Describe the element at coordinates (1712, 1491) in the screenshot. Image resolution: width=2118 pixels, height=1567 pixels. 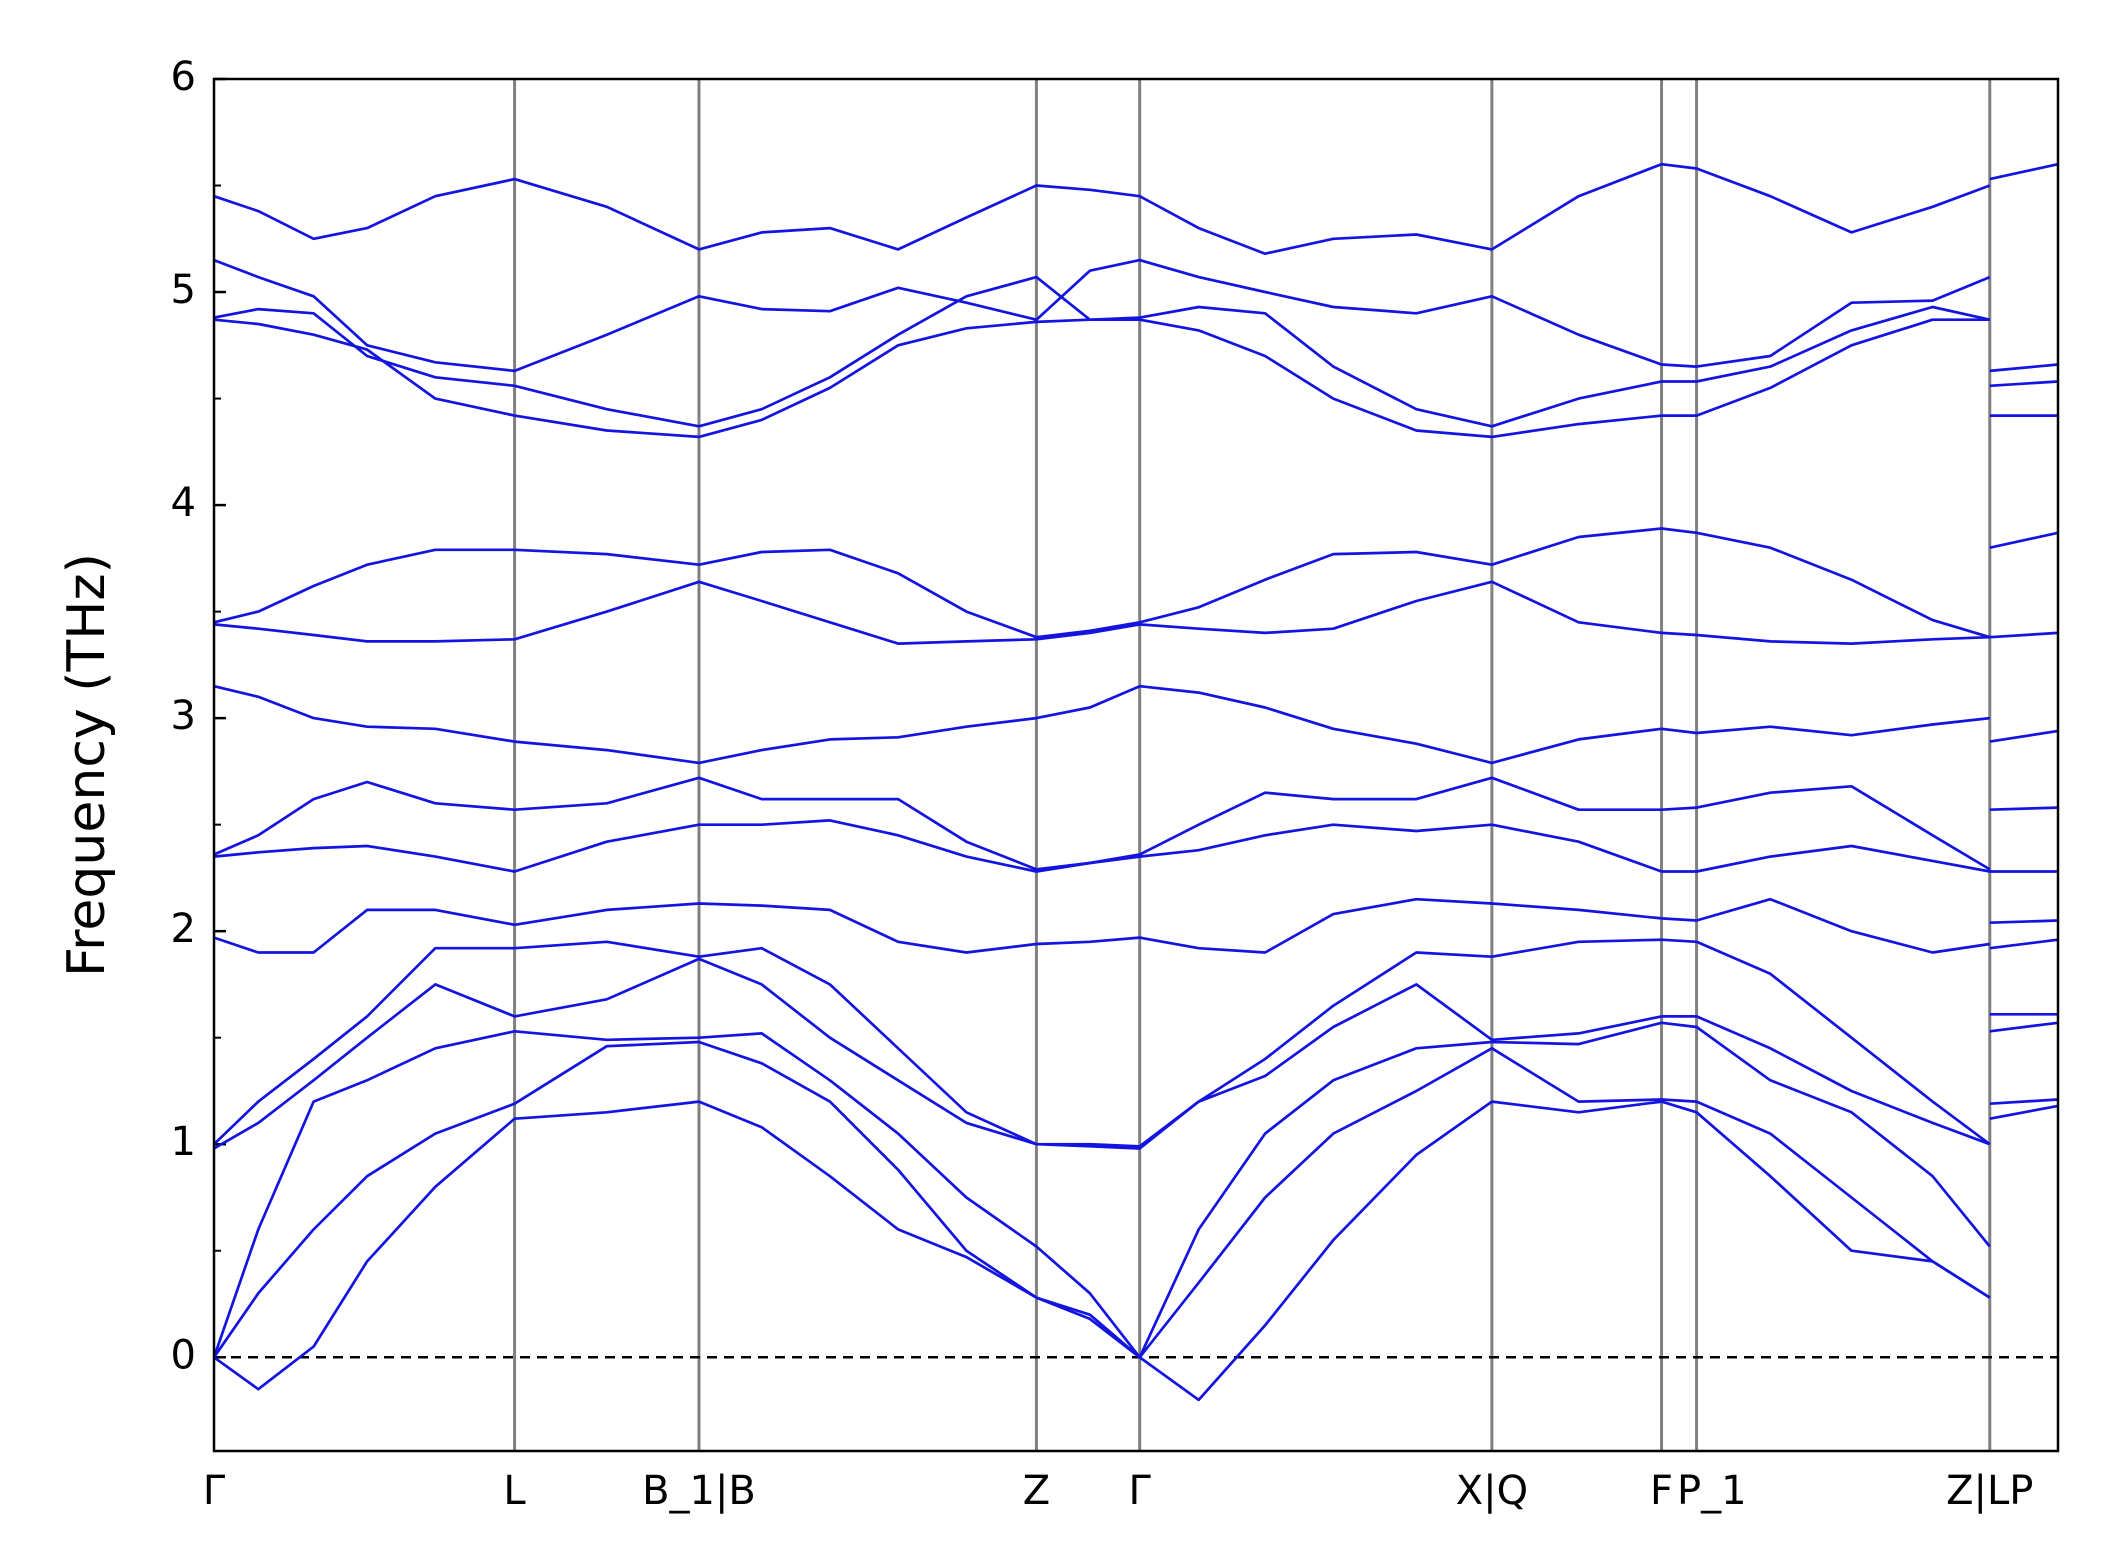
I see `x-tick-label: P_1` at that location.